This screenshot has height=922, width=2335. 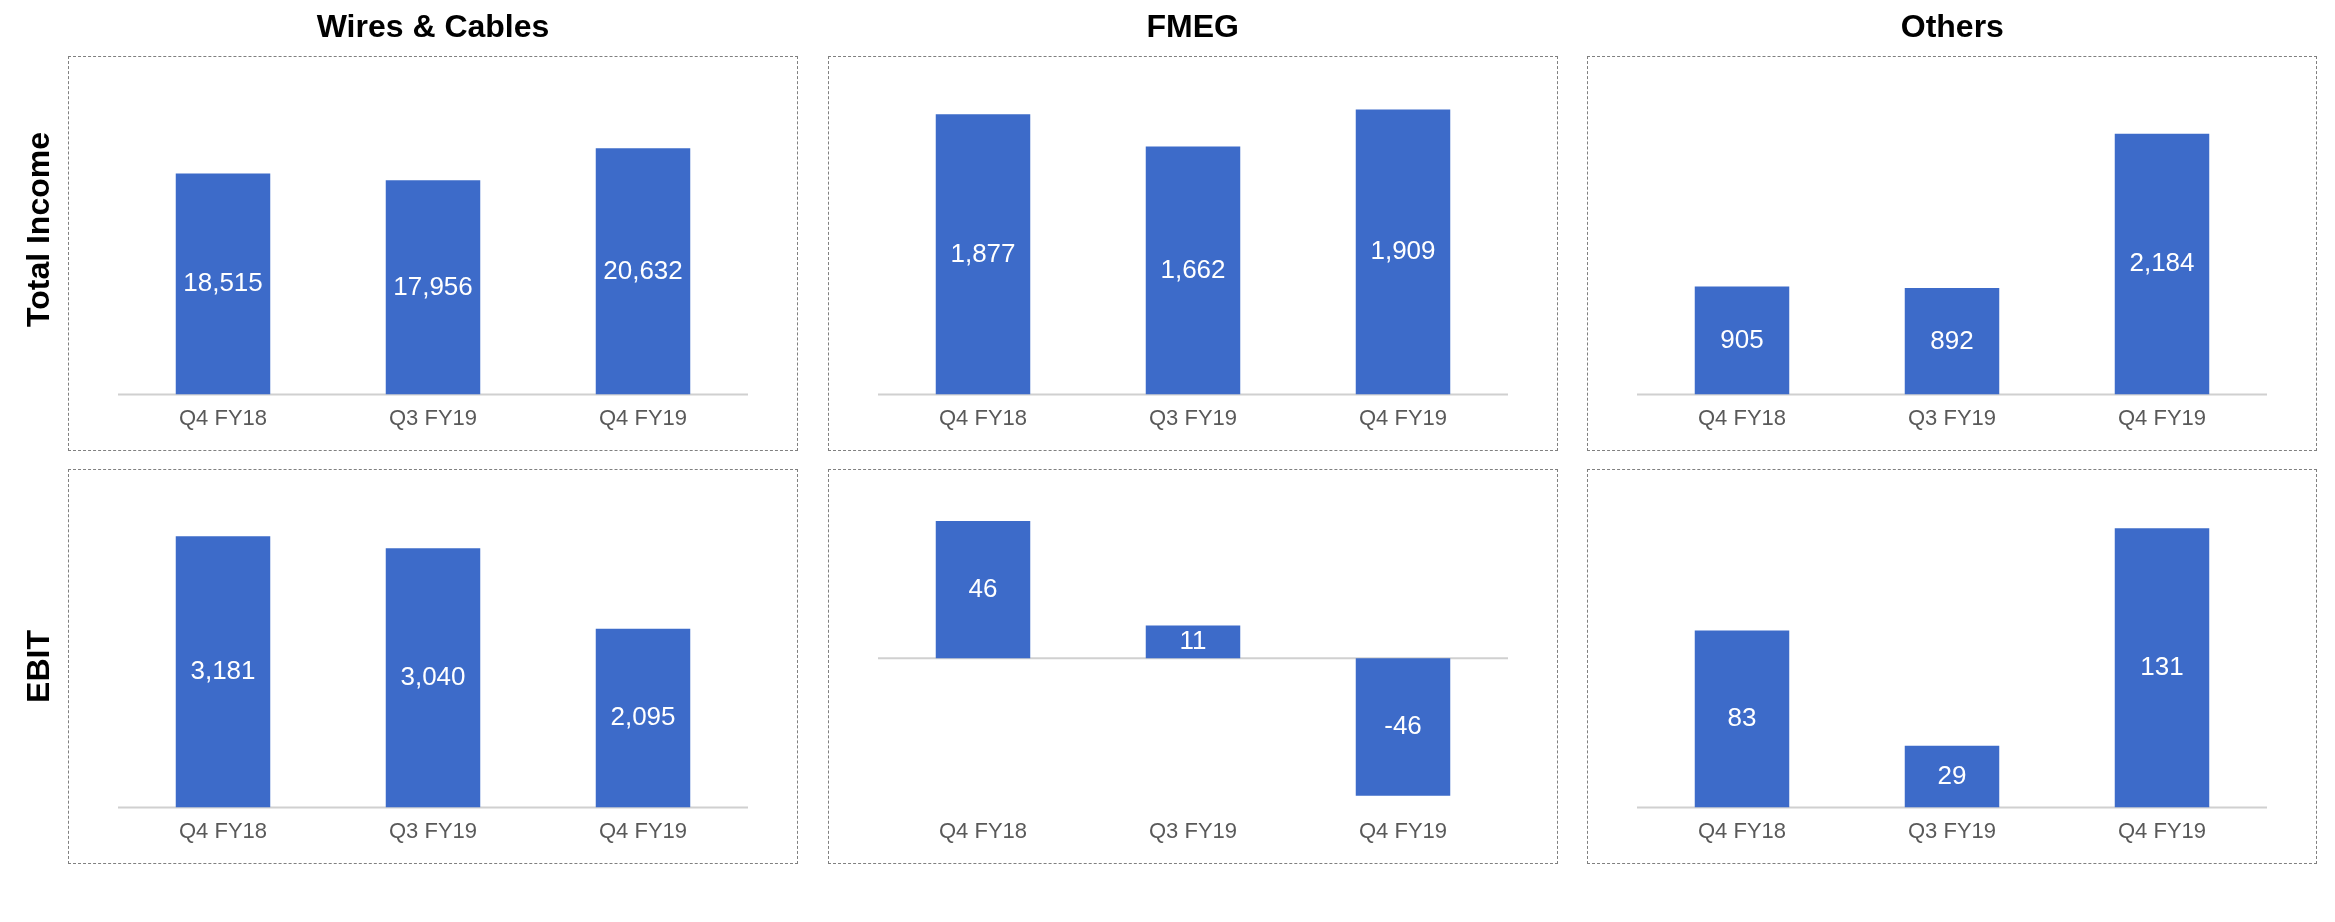 I want to click on data-label: 892, so click(x=1952, y=339).